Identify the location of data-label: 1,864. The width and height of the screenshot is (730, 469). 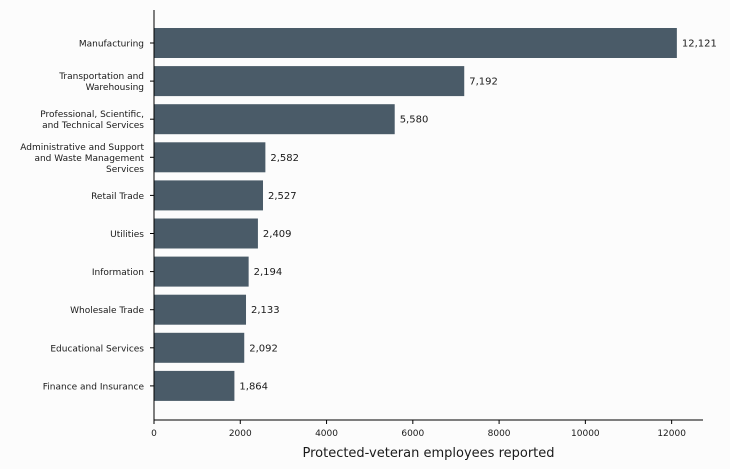
(253, 386).